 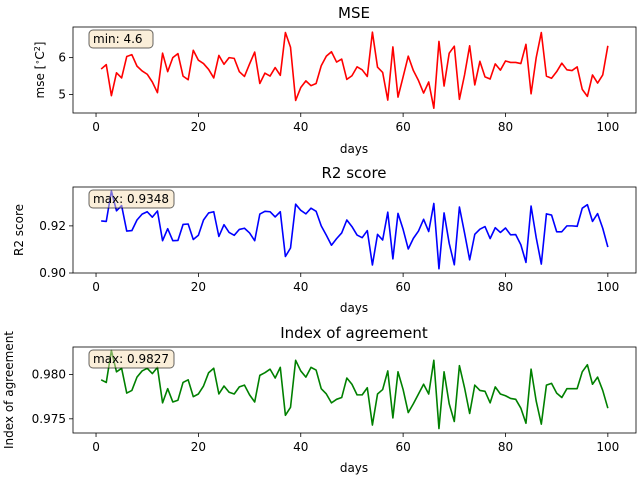 I want to click on ioa-ylabel: Index of agreement, so click(x=9, y=390).